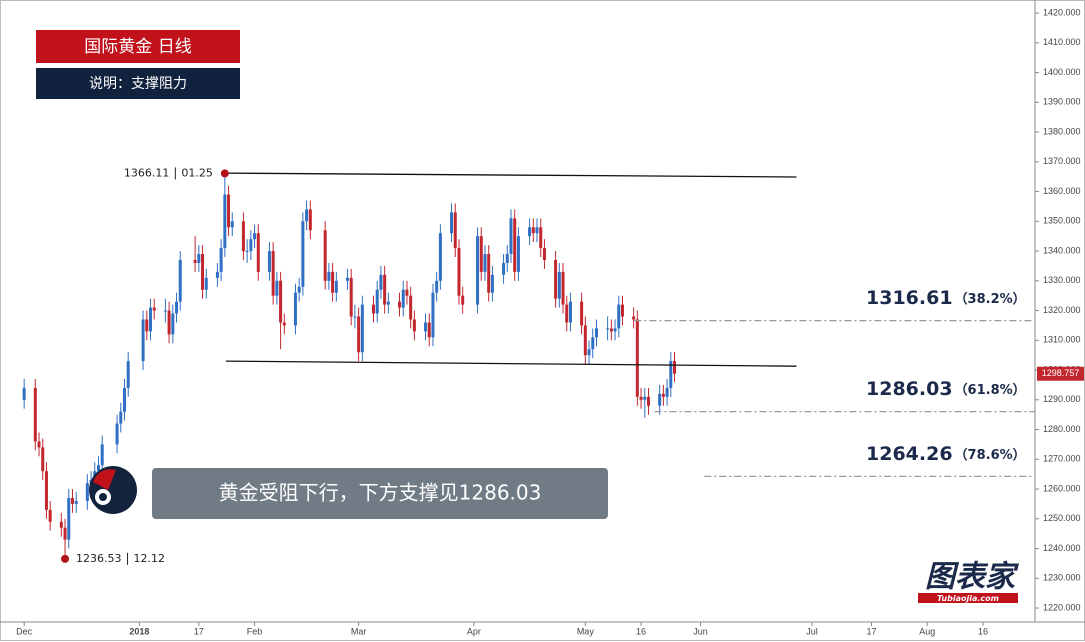  Describe the element at coordinates (510, 175) in the screenshot. I see `trend-line` at that location.